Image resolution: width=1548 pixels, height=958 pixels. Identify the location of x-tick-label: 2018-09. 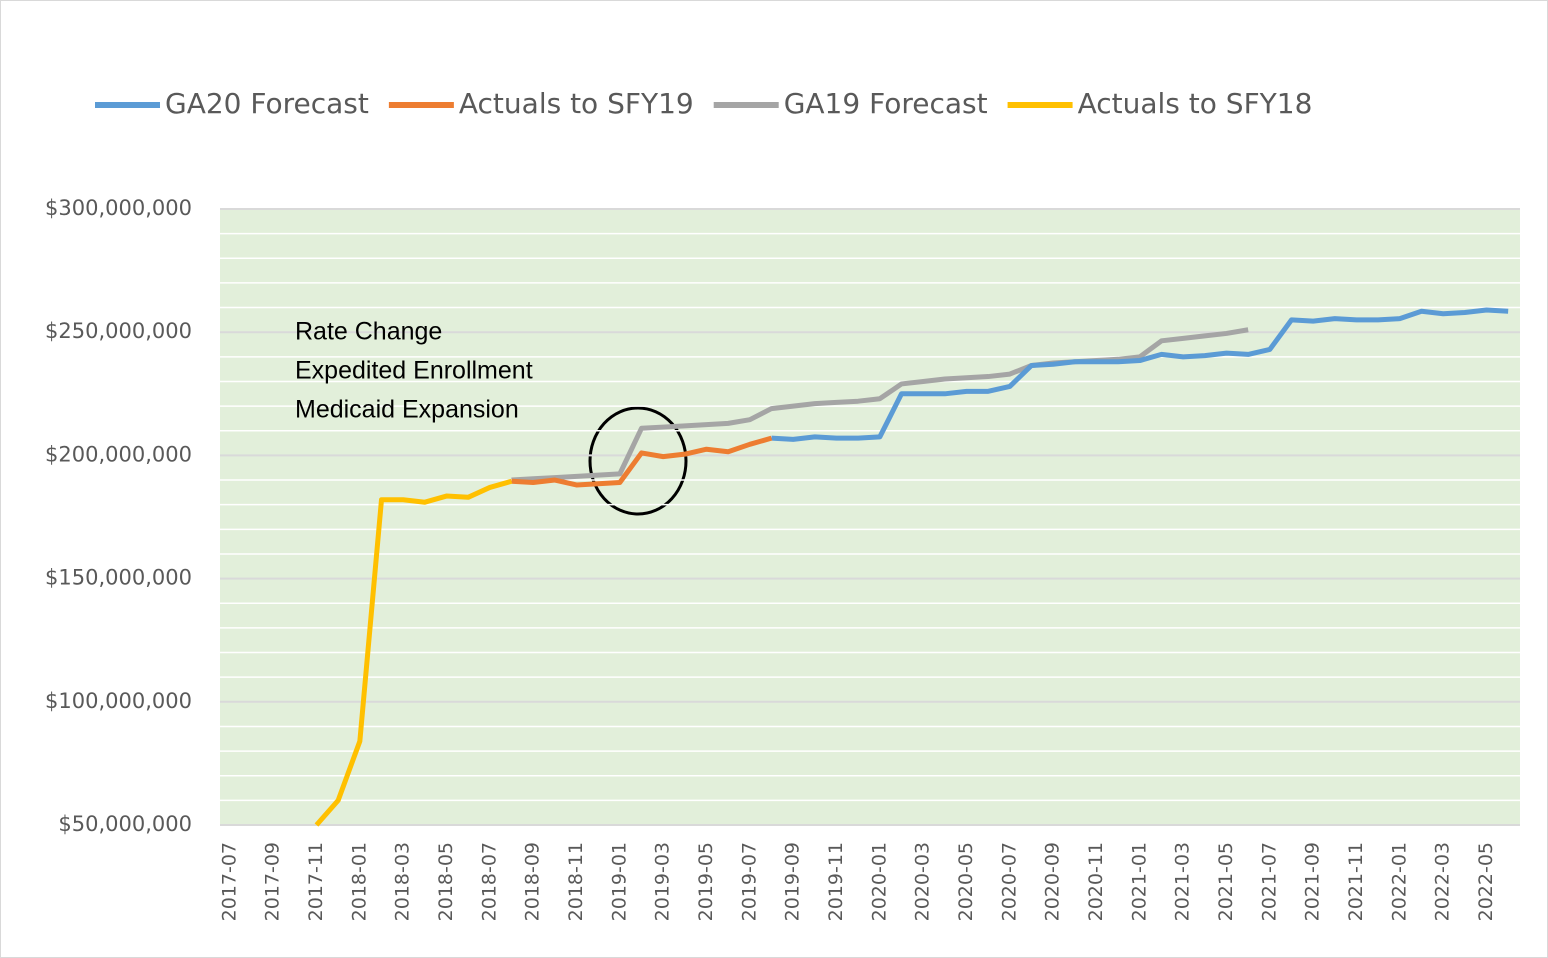
(533, 881).